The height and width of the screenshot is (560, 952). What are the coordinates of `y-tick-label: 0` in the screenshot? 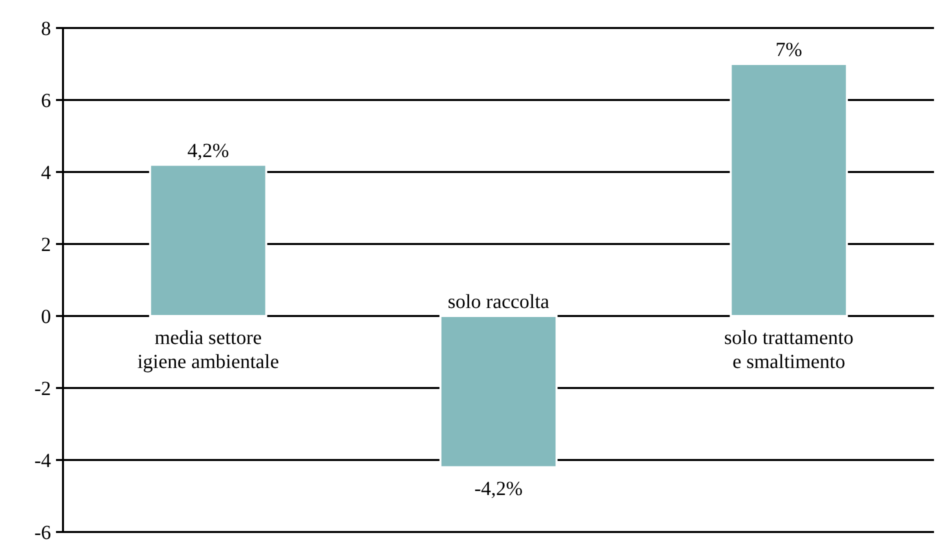 It's located at (46, 317).